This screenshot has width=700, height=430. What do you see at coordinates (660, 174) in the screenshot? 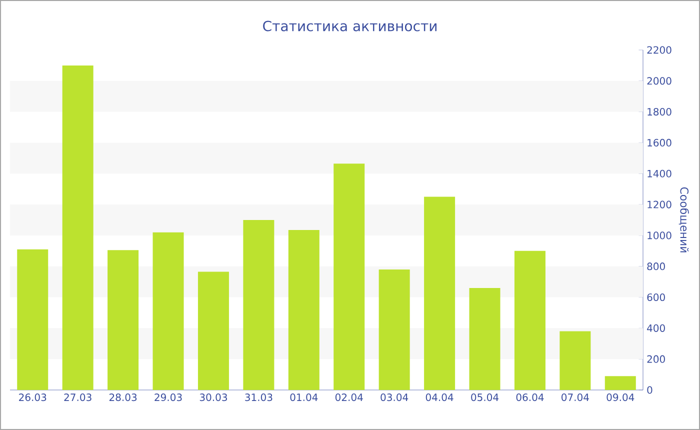
I see `y-tick-label: 1400` at bounding box center [660, 174].